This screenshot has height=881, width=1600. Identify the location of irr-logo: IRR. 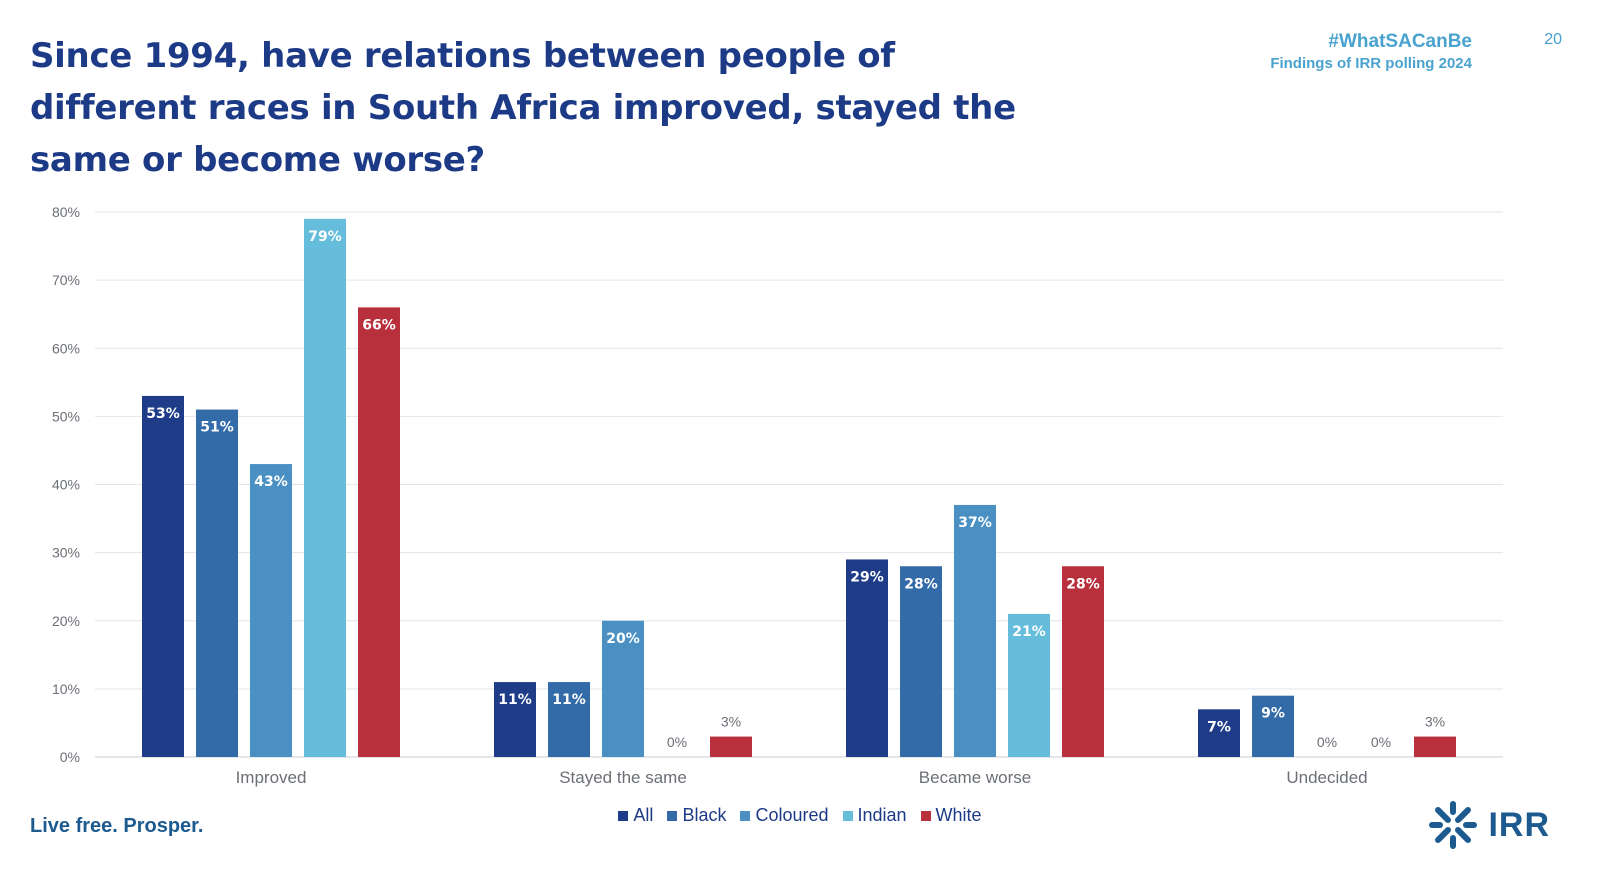
(1489, 825).